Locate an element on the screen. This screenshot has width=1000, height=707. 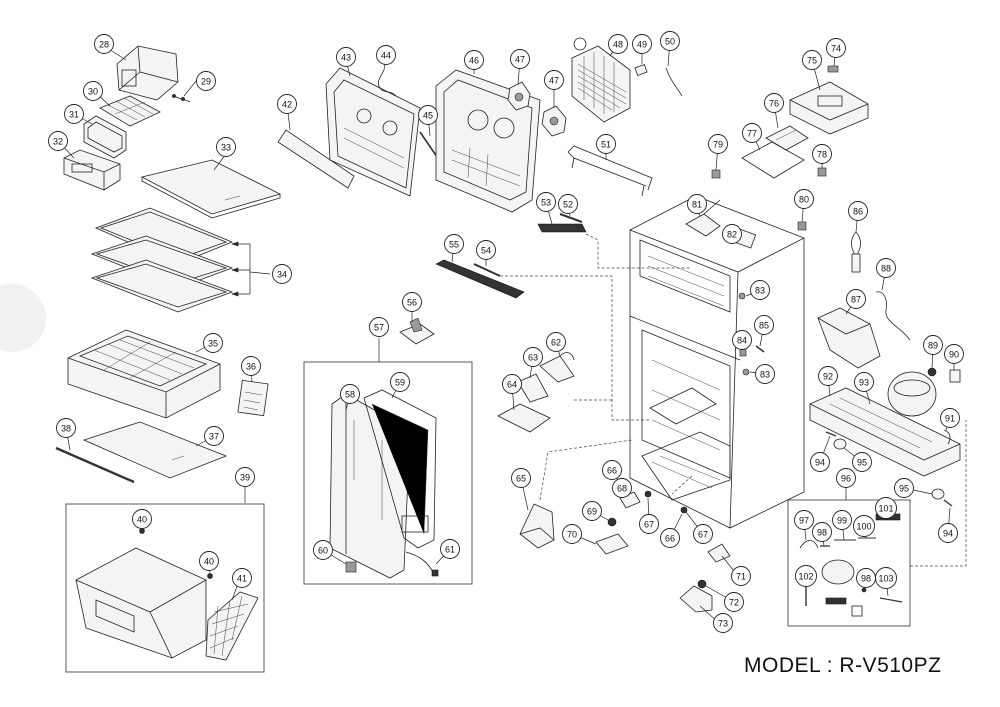
callout-85: 85 is located at coordinates (764, 325).